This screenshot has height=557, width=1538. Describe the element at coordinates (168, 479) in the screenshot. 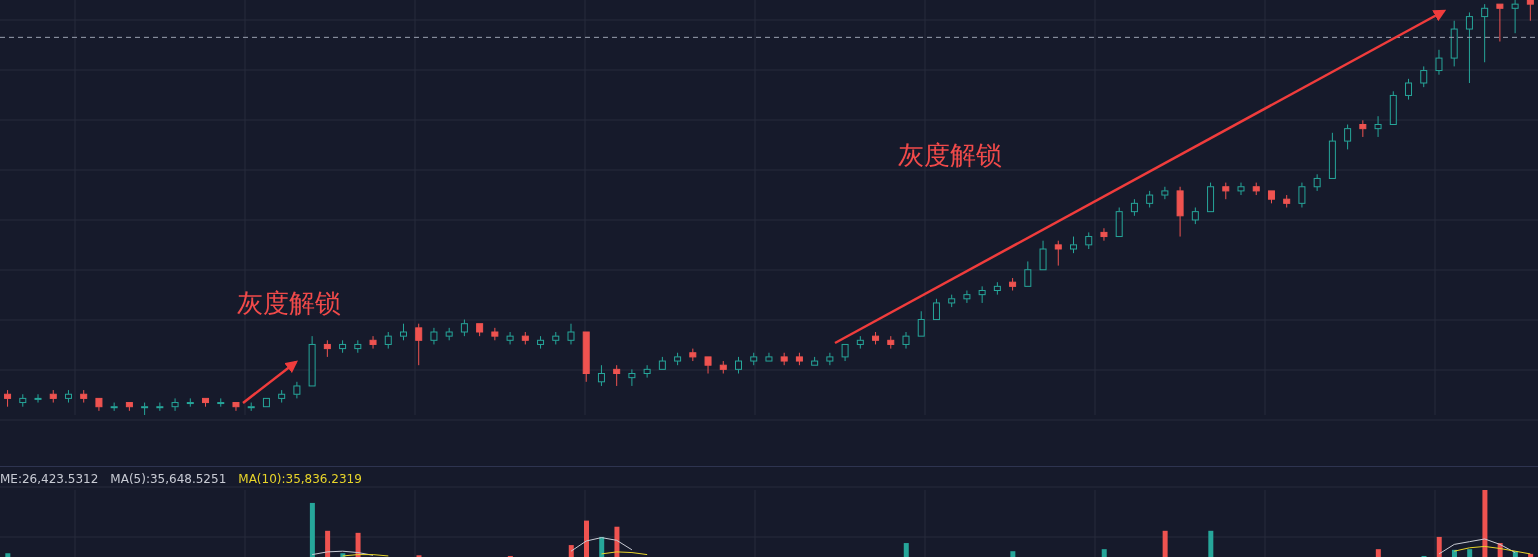

I see `text: MA(5):35,648.5251` at that location.